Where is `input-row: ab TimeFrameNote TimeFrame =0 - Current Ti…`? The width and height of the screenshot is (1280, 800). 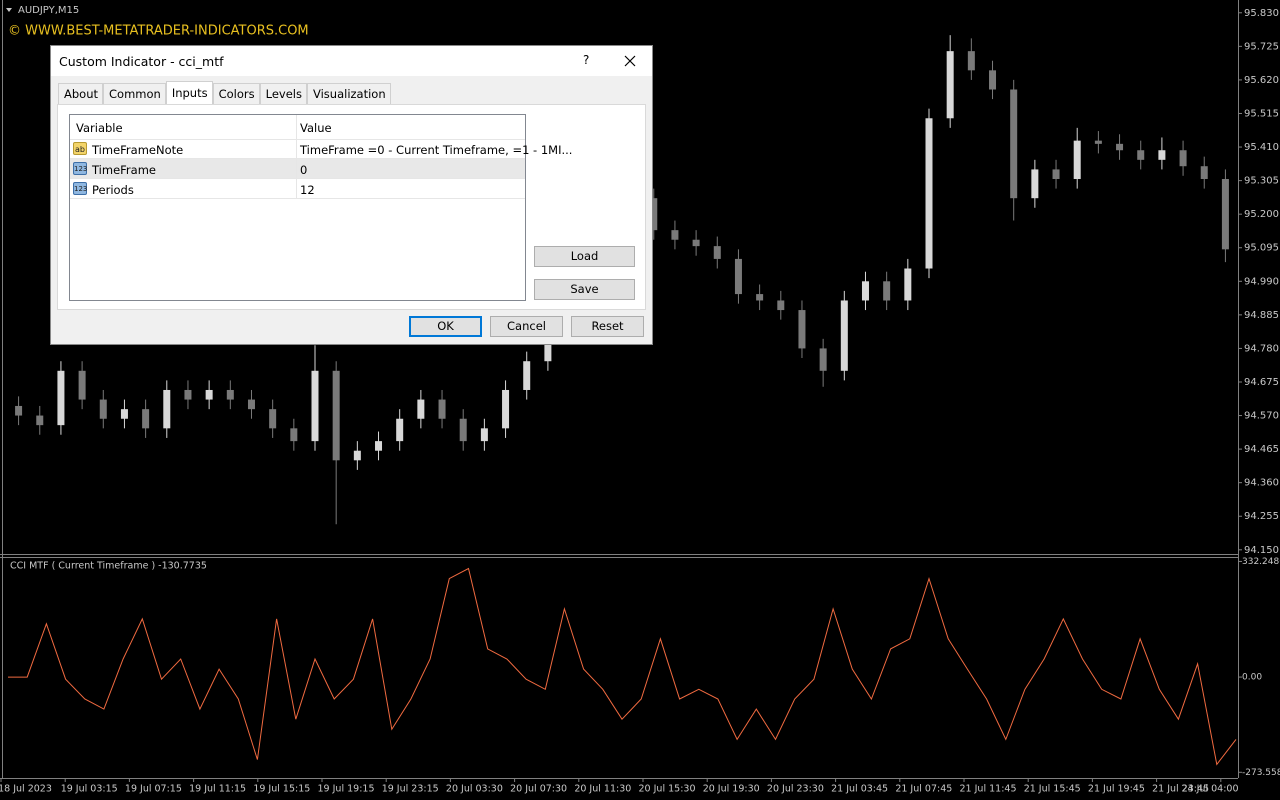
input-row: ab TimeFrameNote TimeFrame =0 - Current Ti… is located at coordinates (321, 149).